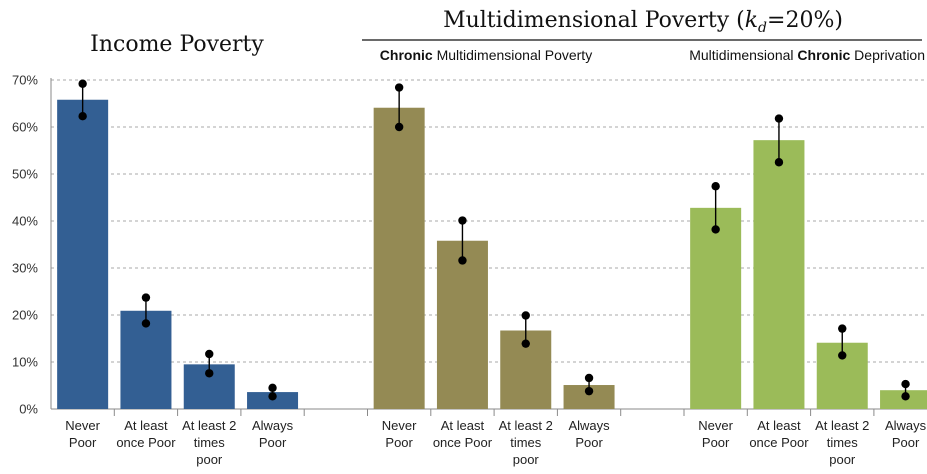 The image size is (927, 474). What do you see at coordinates (25, 174) in the screenshot?
I see `y-tick-label: 50%` at bounding box center [25, 174].